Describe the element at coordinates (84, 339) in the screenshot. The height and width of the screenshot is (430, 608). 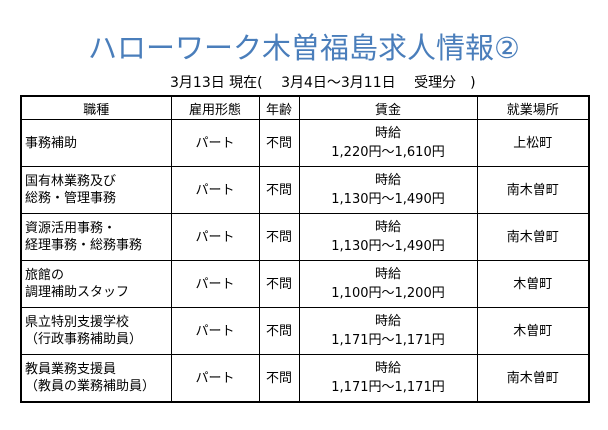
I see `job-line: （行政事務補助員）` at that location.